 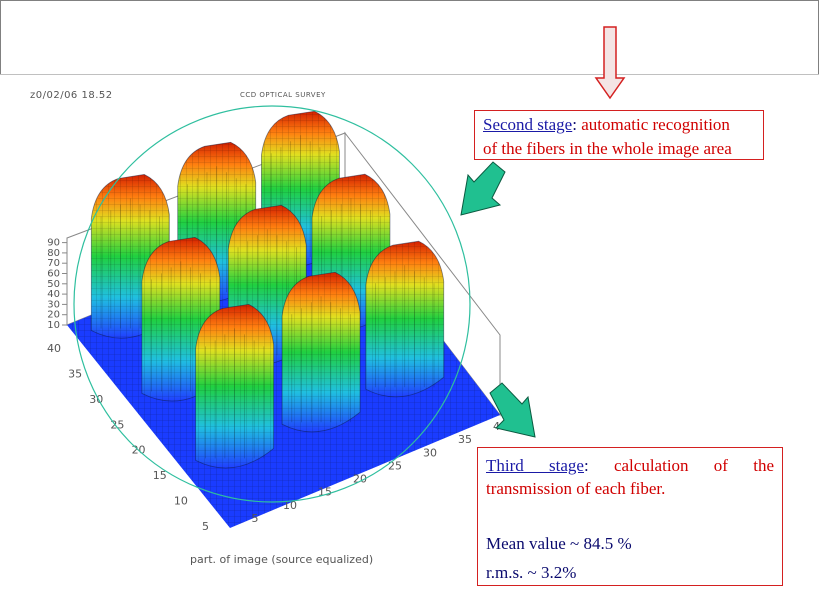 What do you see at coordinates (430, 452) in the screenshot?
I see `x-tick-label: 30` at bounding box center [430, 452].